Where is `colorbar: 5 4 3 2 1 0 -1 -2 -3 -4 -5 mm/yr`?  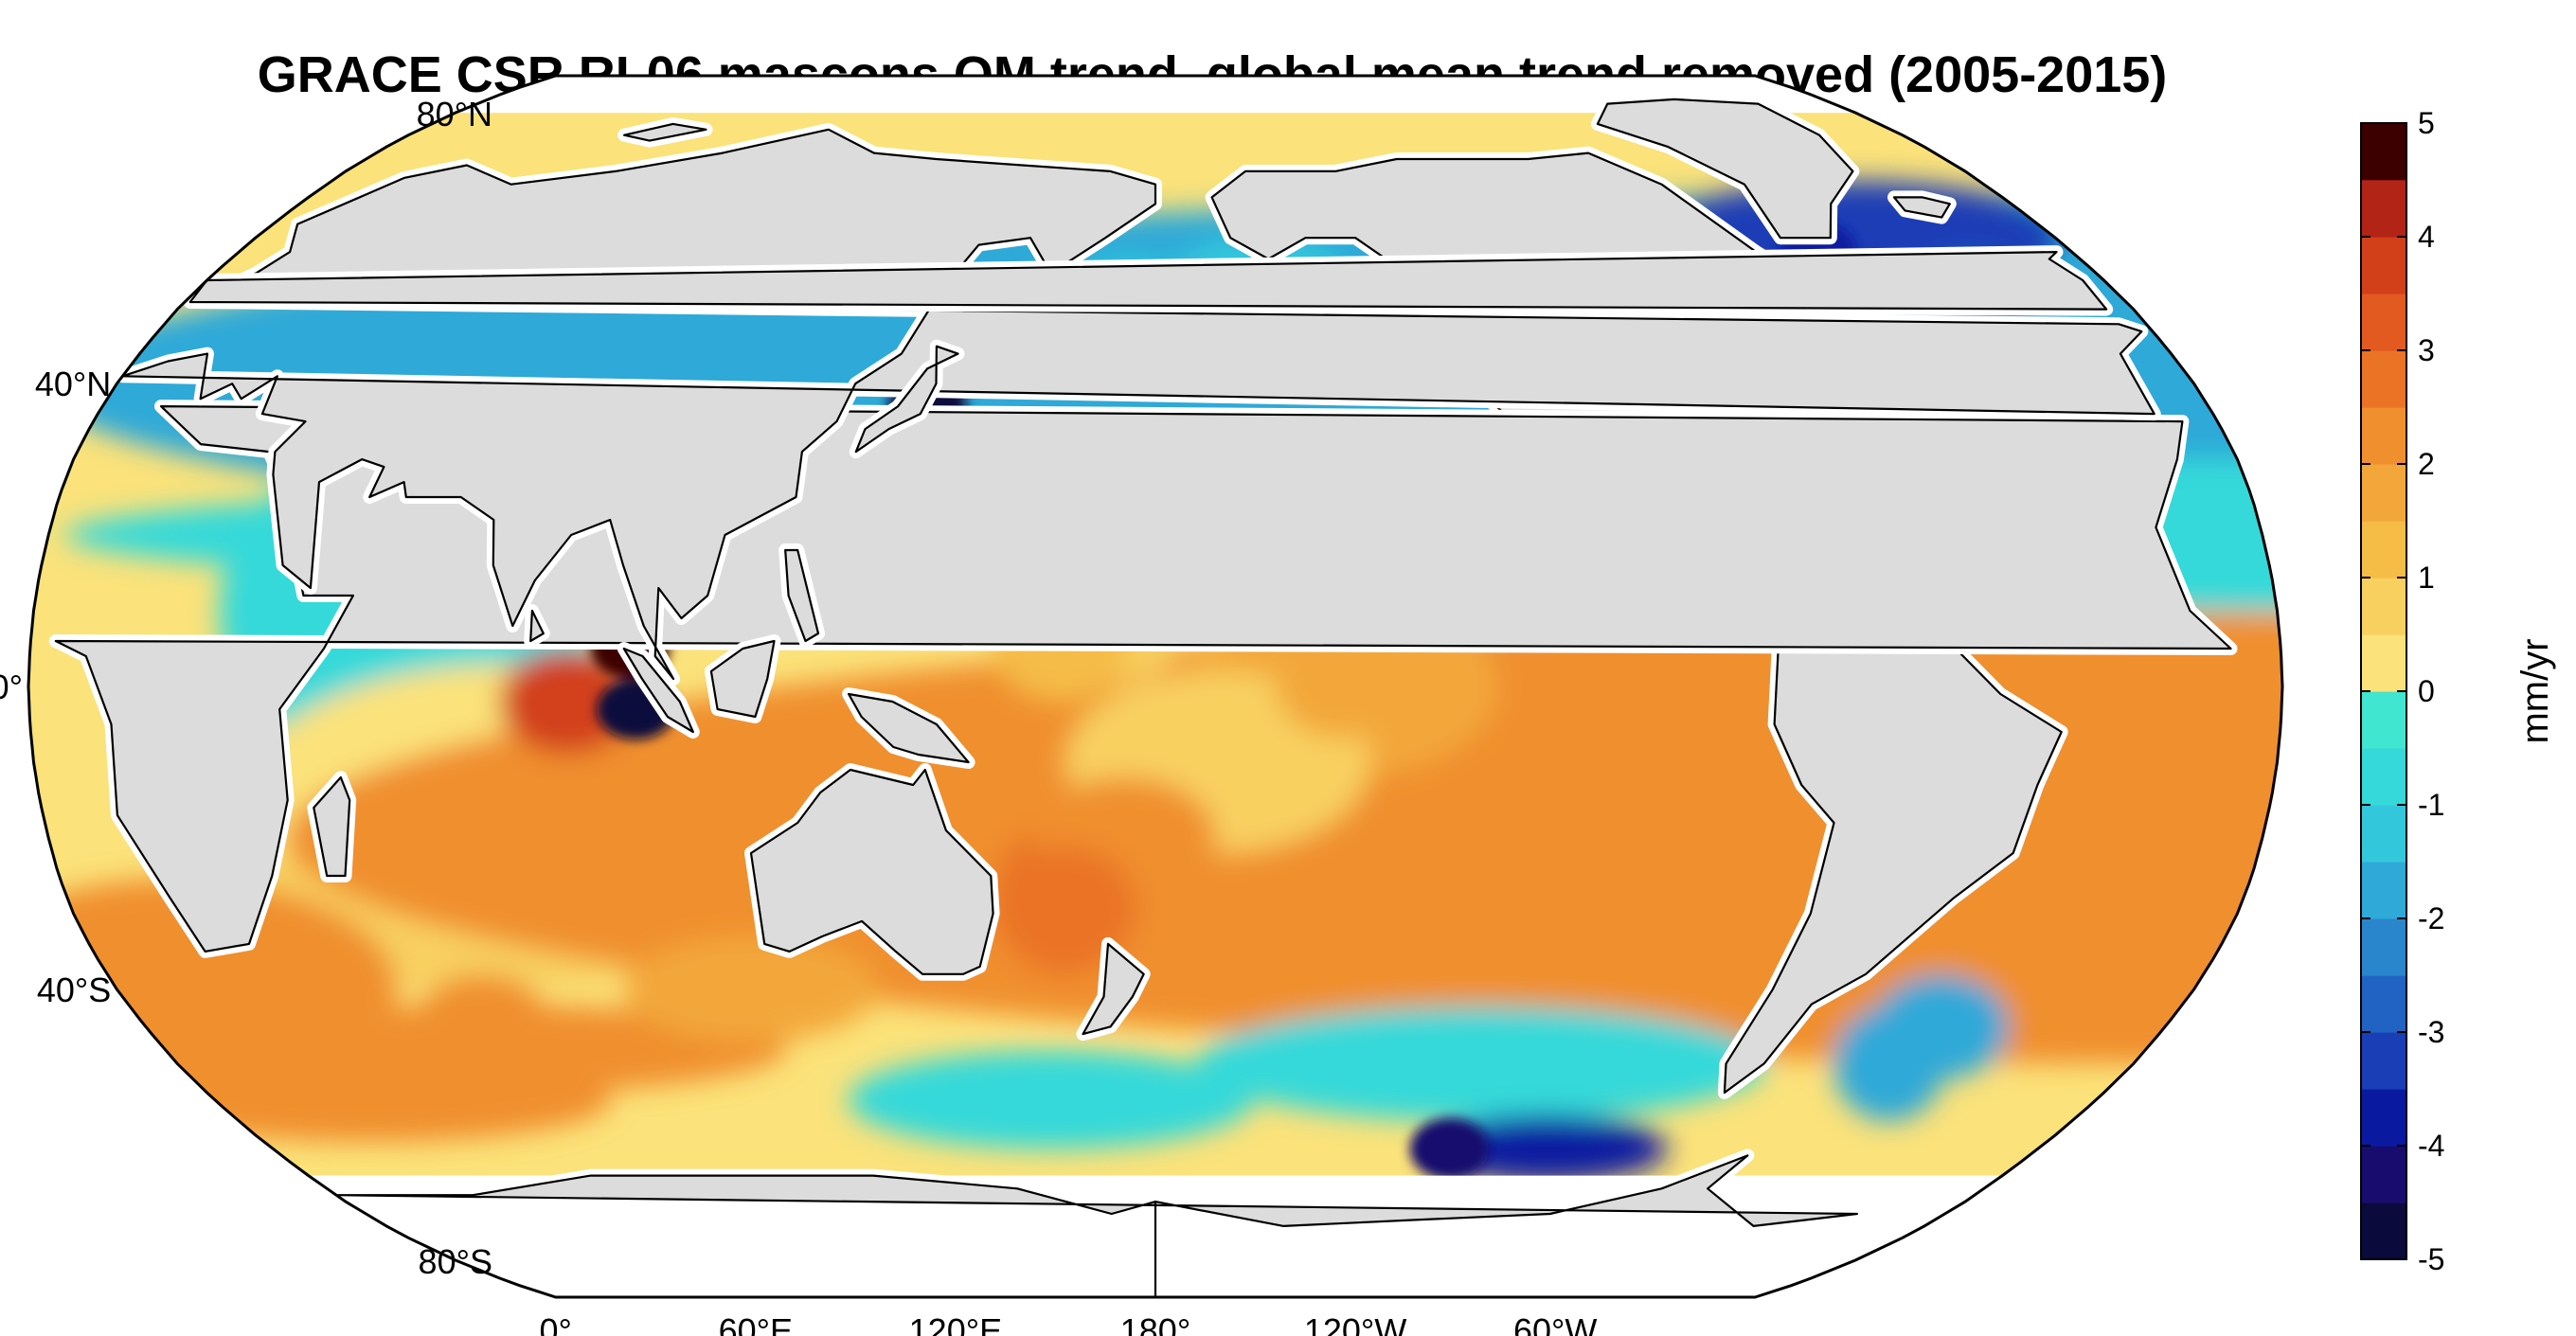 colorbar: 5 4 3 2 1 0 -1 -2 -3 -4 -5 mm/yr is located at coordinates (2458, 691).